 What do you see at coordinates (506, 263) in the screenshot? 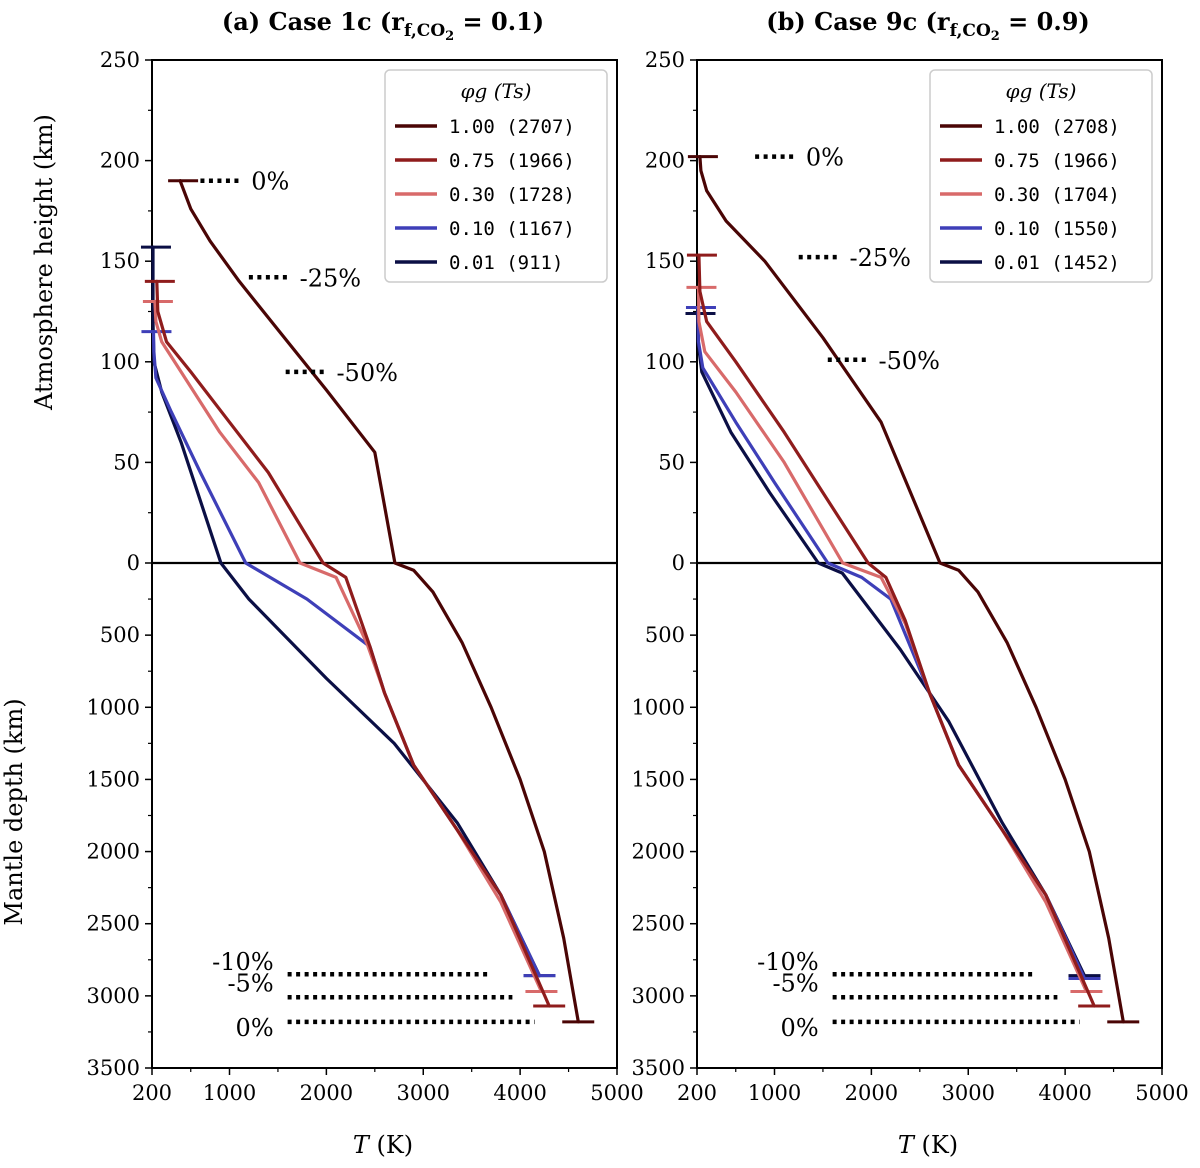
I see `legend-entry: 0.01 (911)` at bounding box center [506, 263].